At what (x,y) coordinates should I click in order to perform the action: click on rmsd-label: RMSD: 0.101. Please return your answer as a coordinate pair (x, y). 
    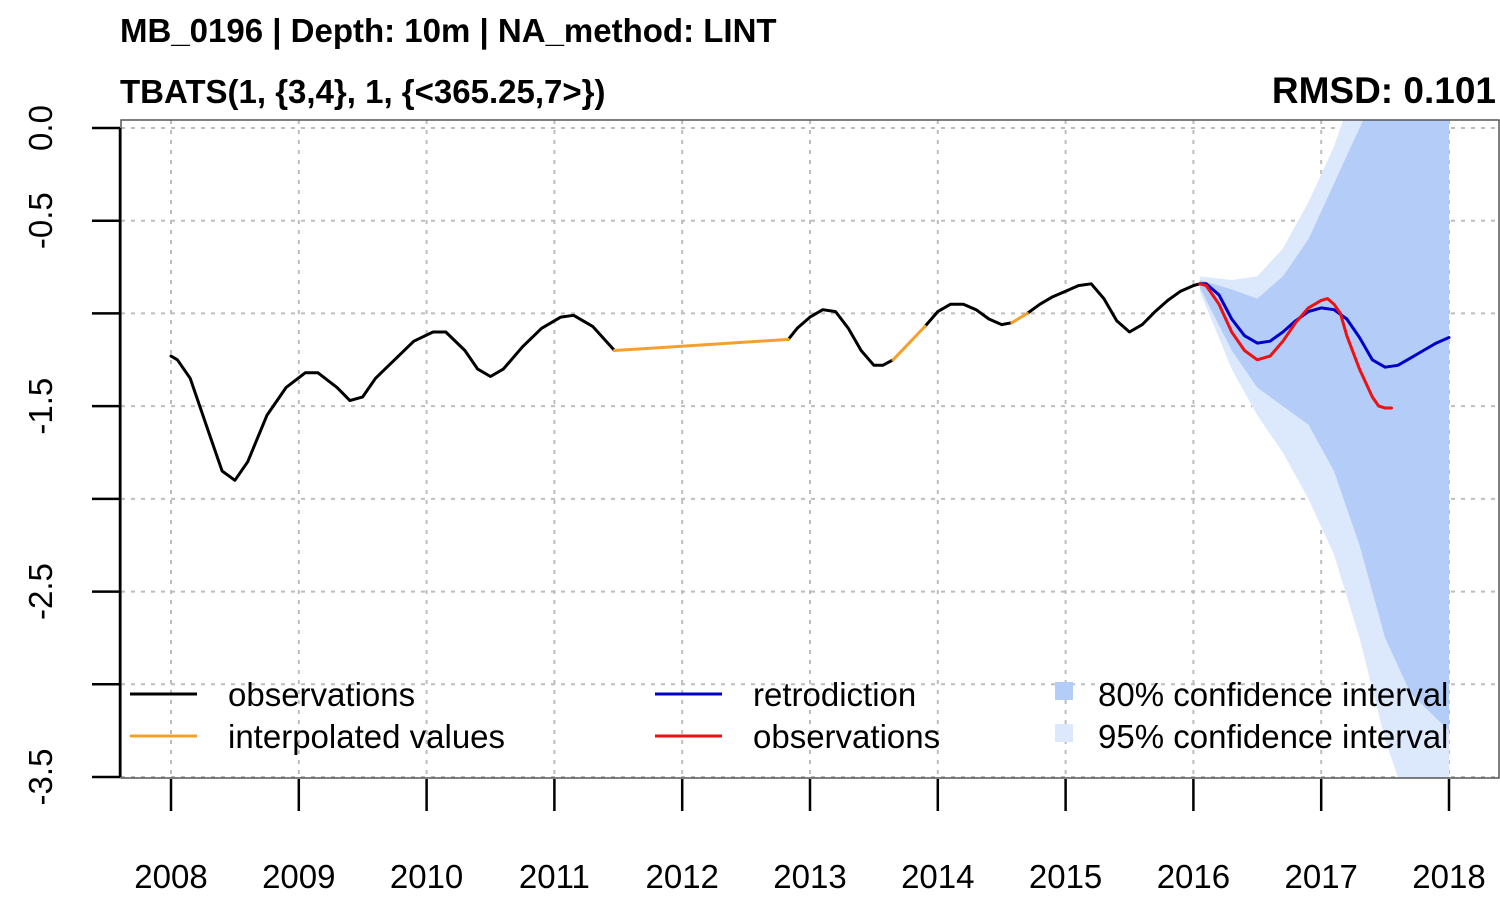
    Looking at the image, I should click on (1384, 90).